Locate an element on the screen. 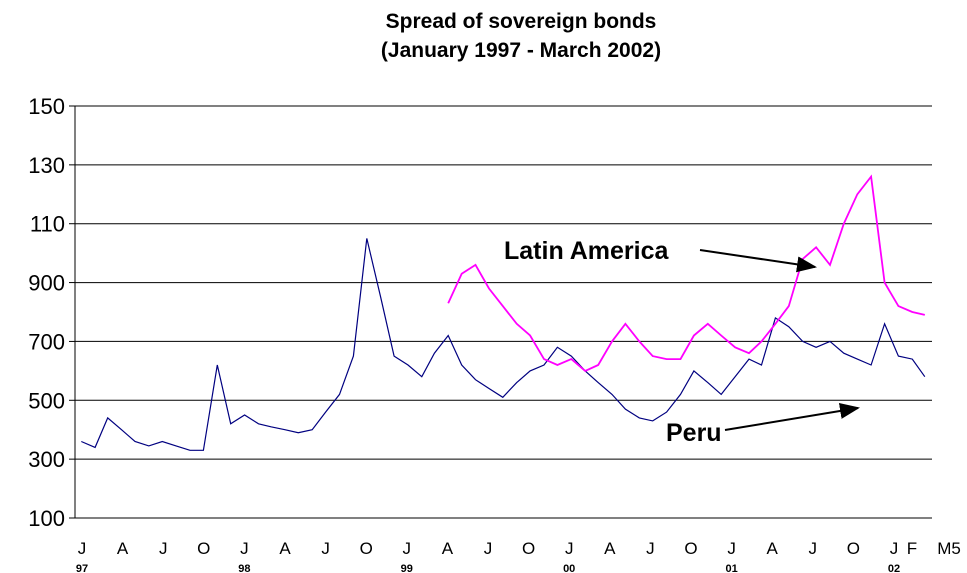 This screenshot has height=573, width=967. year-label: 98 is located at coordinates (244, 568).